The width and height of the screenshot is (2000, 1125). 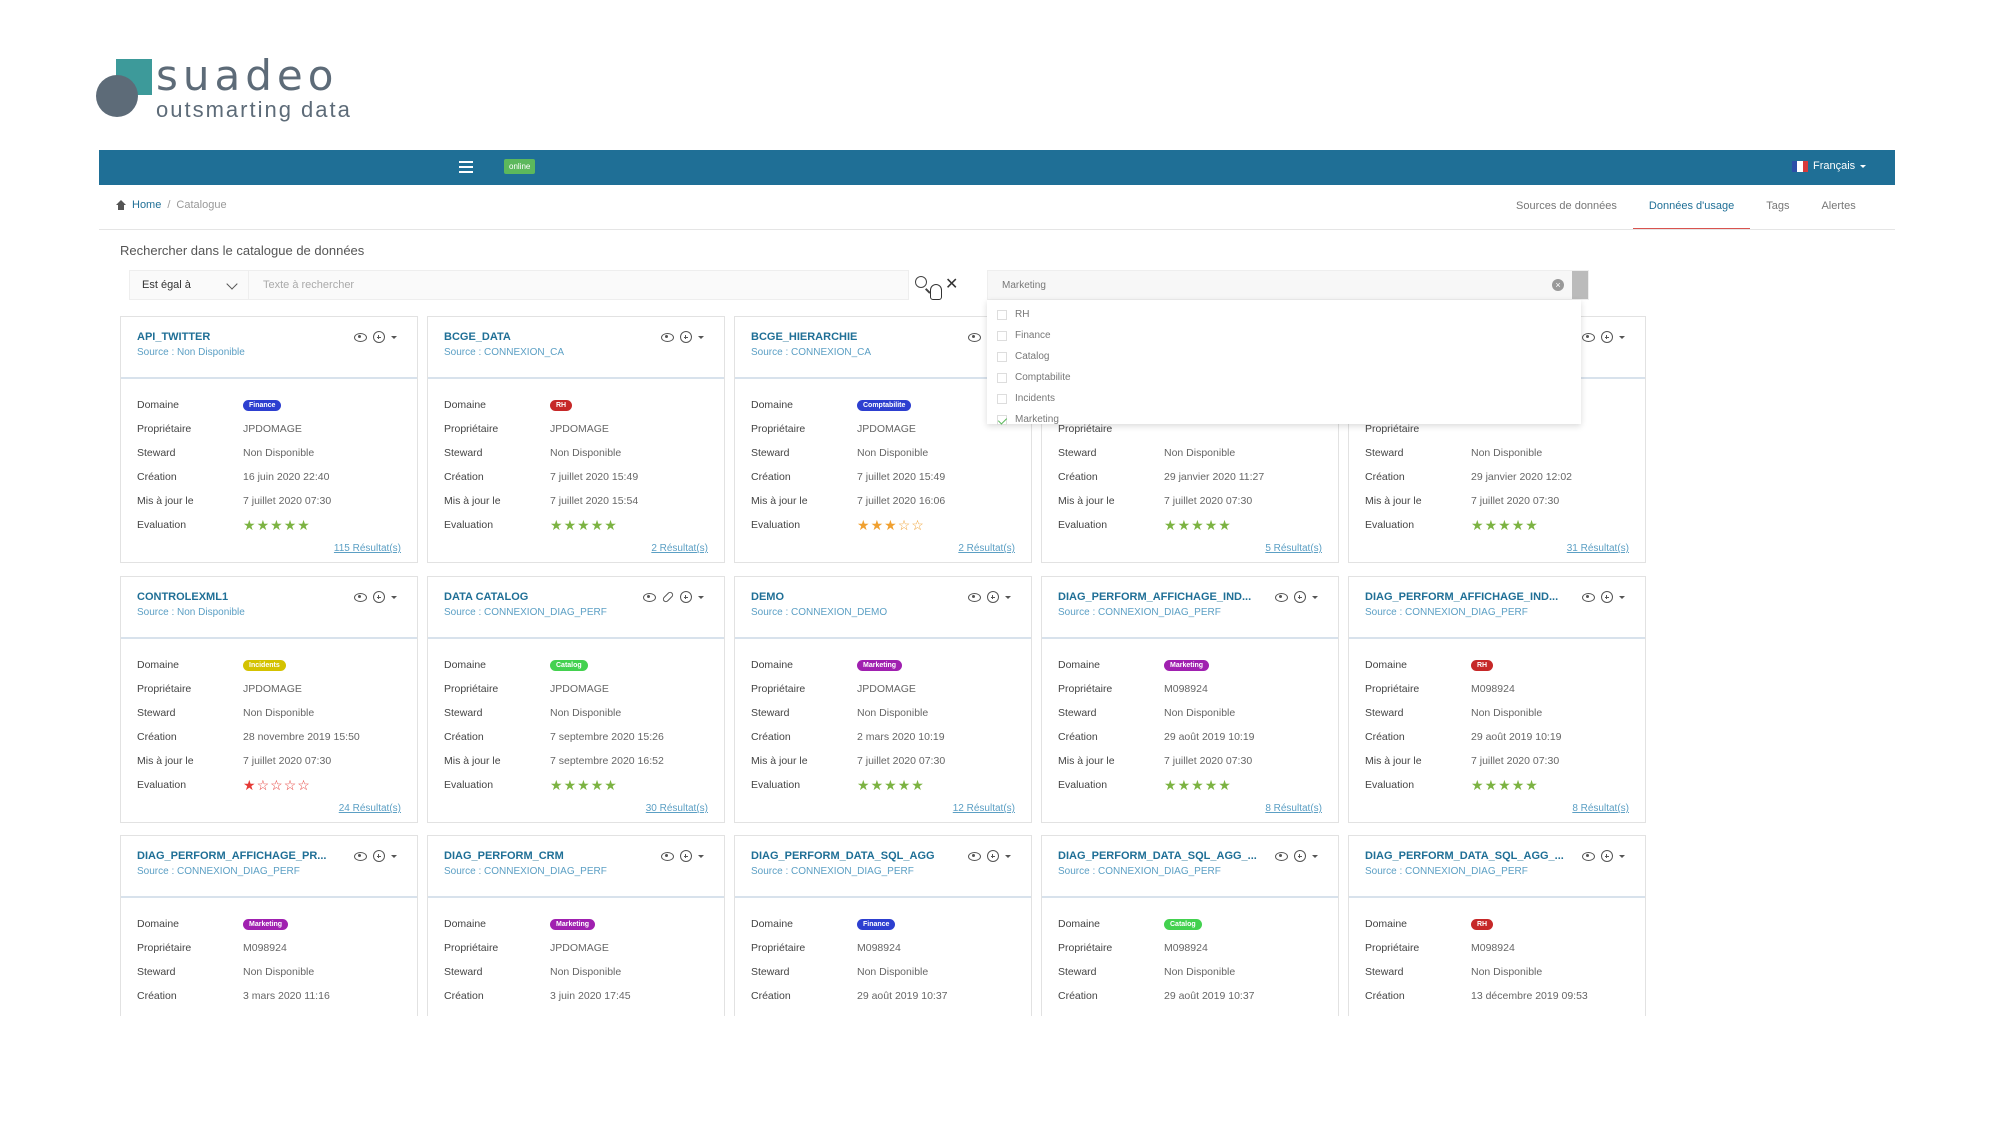 I want to click on tab-usage-data: Données d'usage, so click(x=1691, y=210).